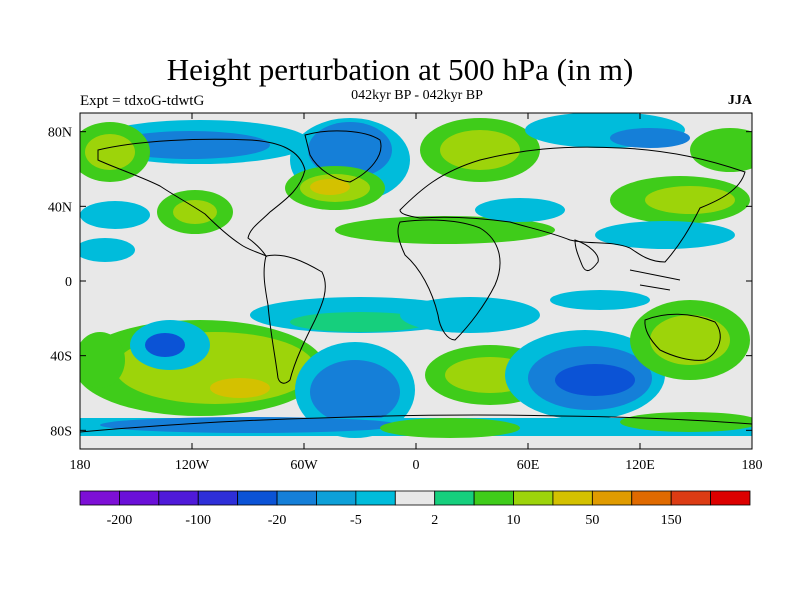  I want to click on coastline-antarctica, so click(416, 423).